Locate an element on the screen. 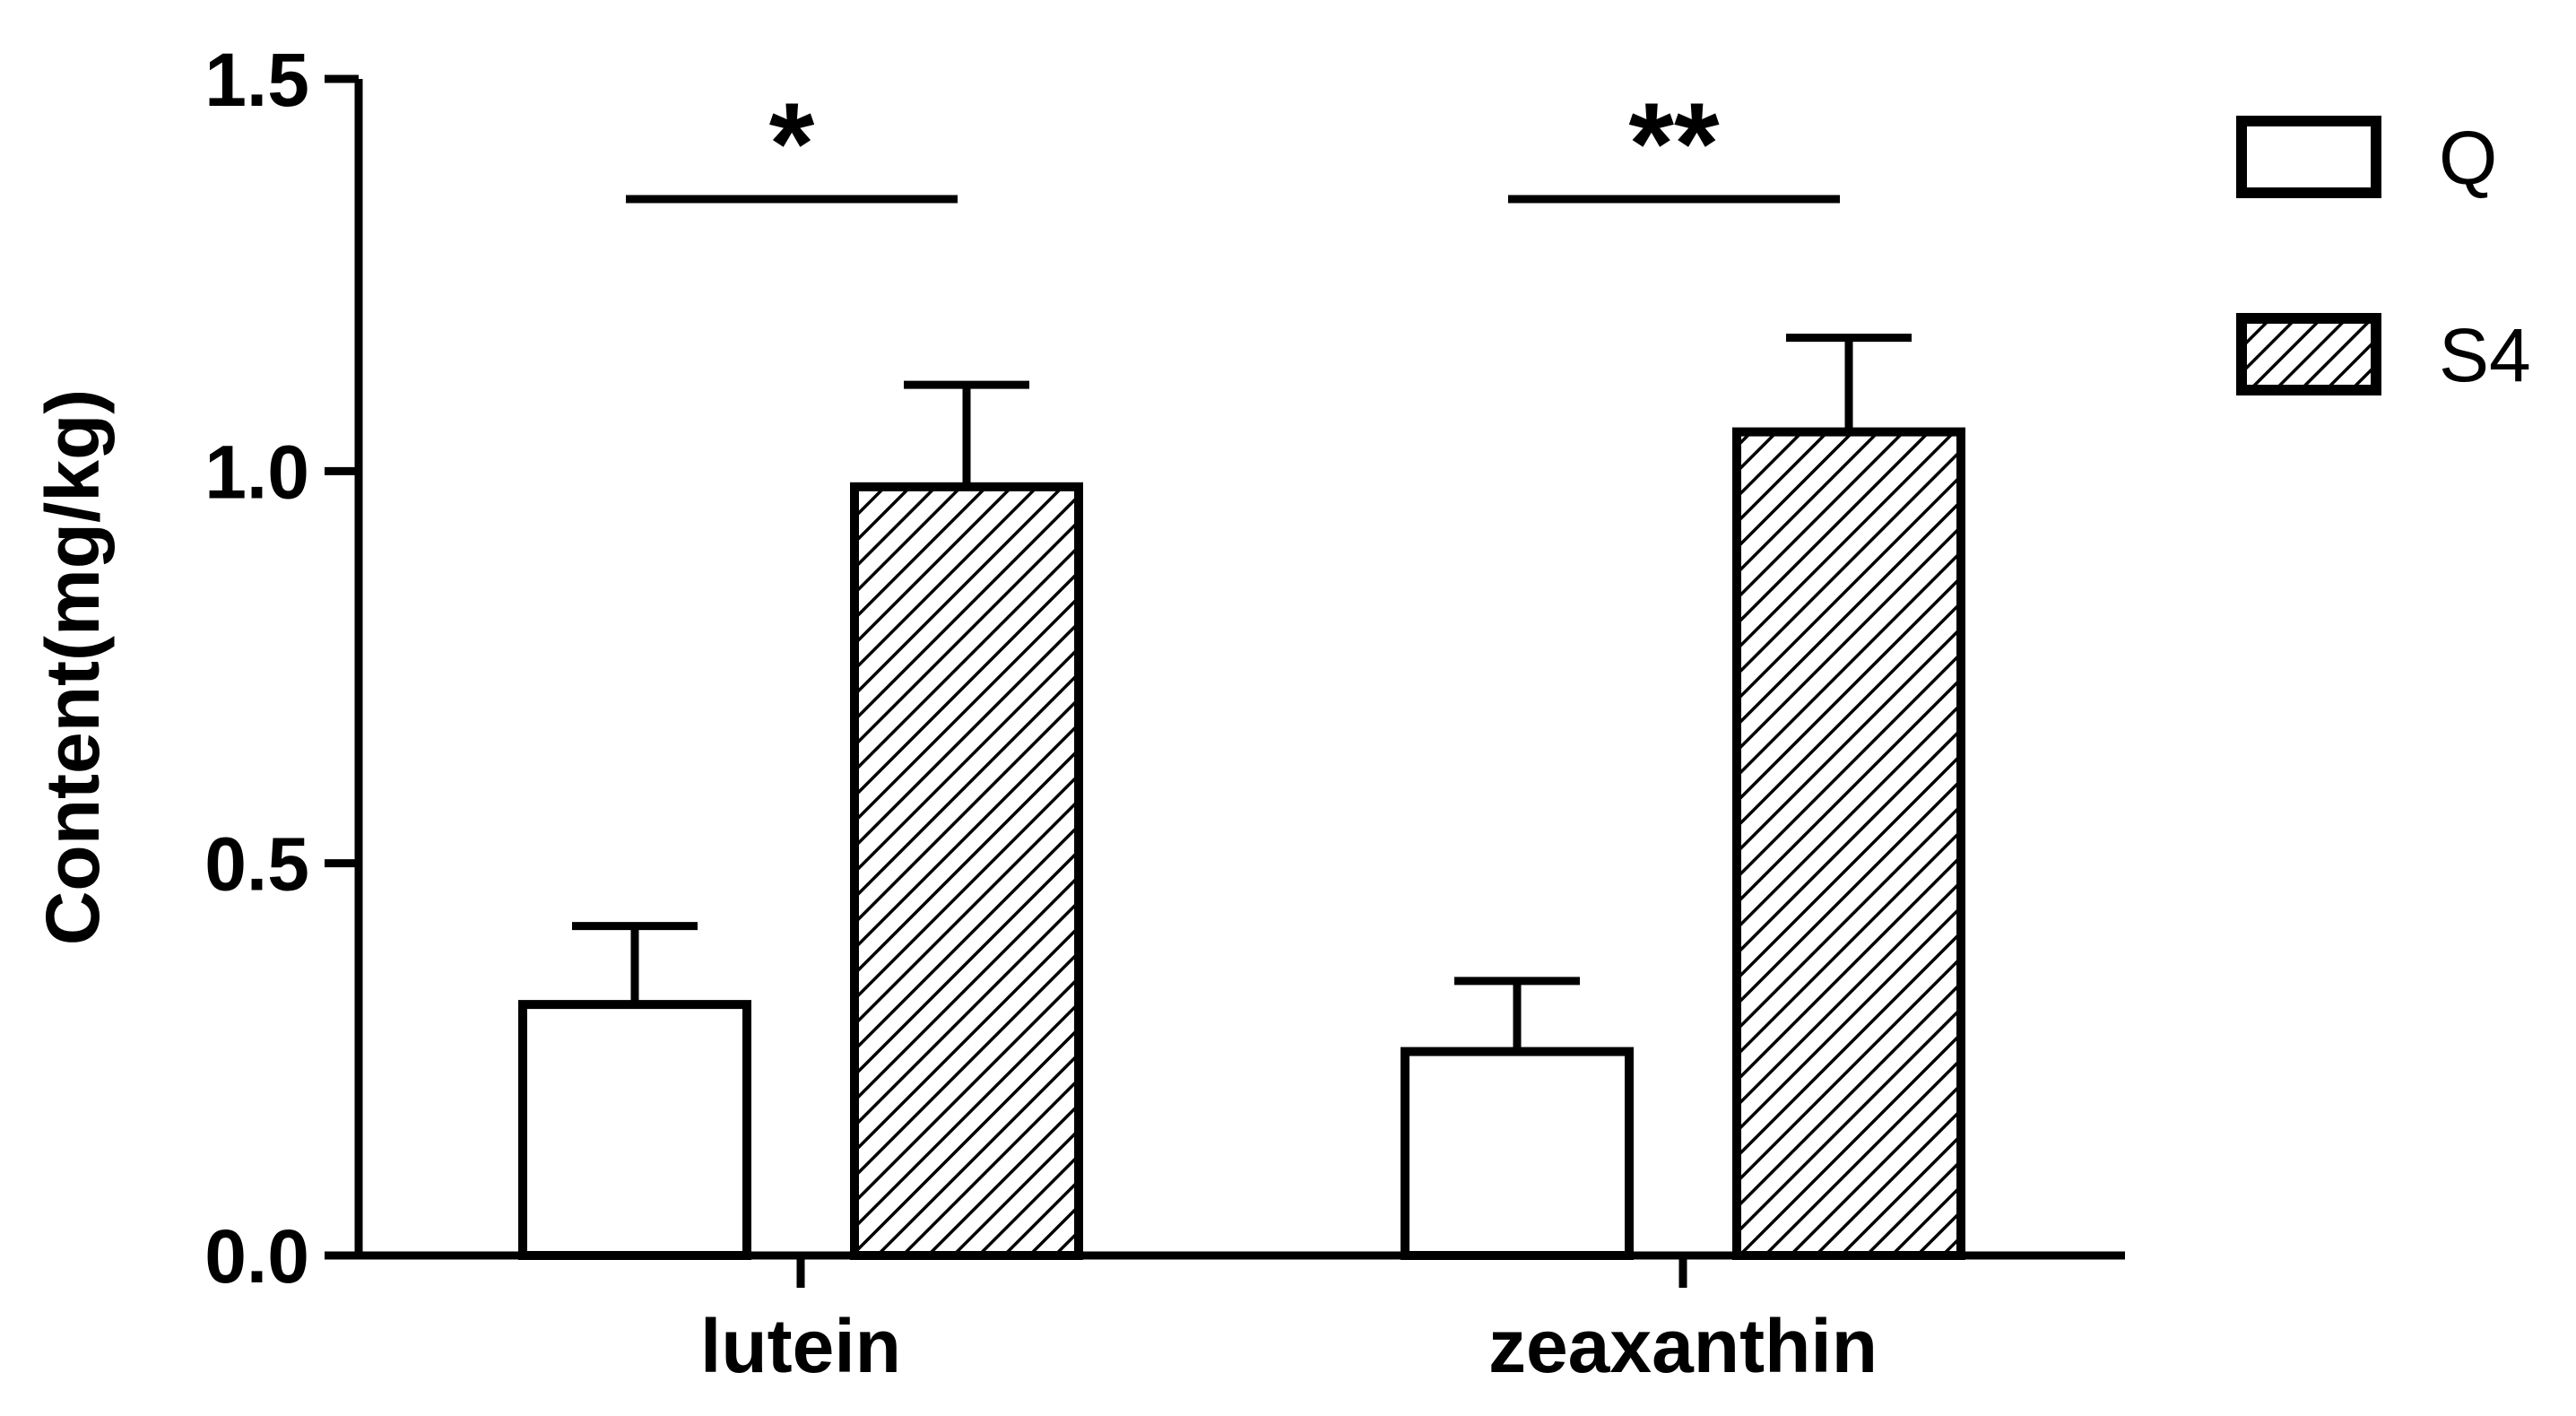  legend-swatch-Q is located at coordinates (2308, 157).